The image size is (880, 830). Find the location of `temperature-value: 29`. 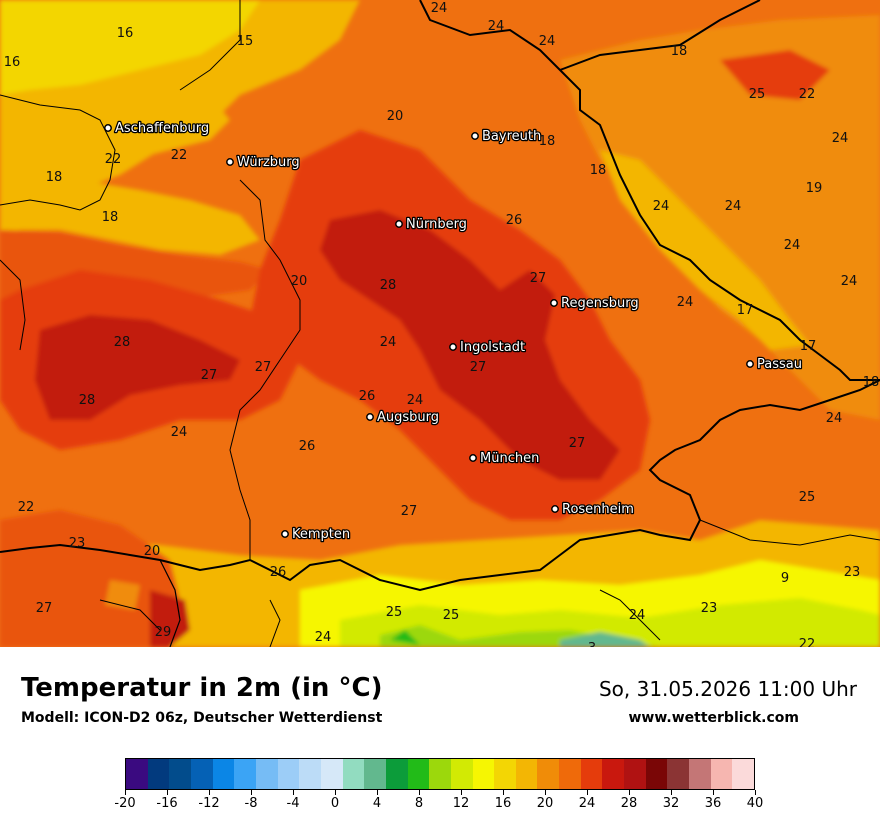

temperature-value: 29 is located at coordinates (163, 632).